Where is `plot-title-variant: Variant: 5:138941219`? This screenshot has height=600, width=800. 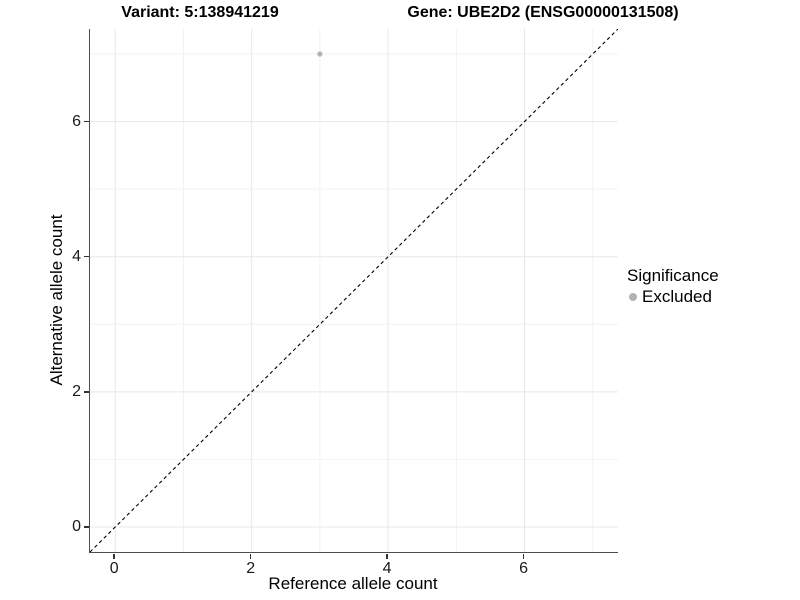 plot-title-variant: Variant: 5:138941219 is located at coordinates (200, 12).